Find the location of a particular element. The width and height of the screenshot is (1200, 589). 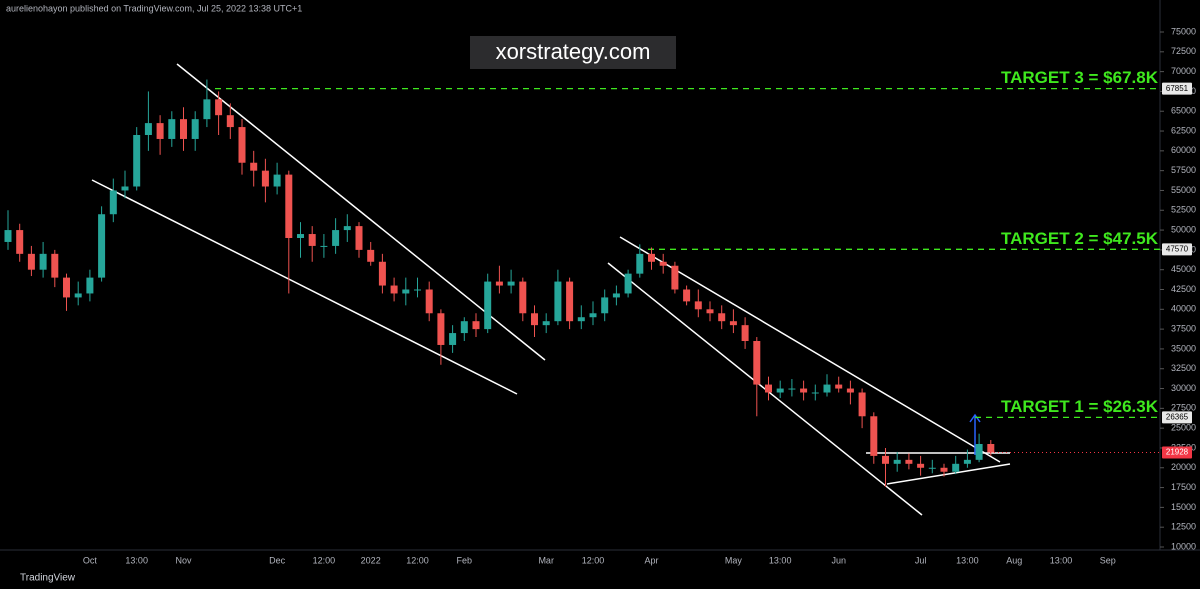

price-tag is located at coordinates (1177, 417).